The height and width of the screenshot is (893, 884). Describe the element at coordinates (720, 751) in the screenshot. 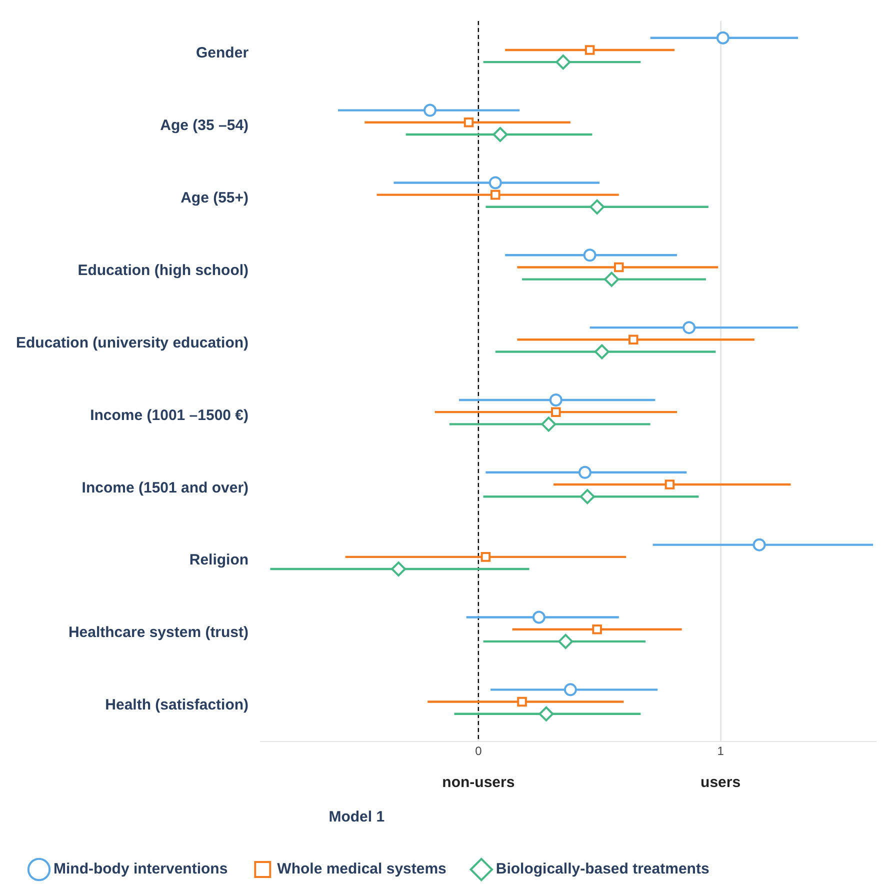

I see `x-tick-label: 1` at that location.